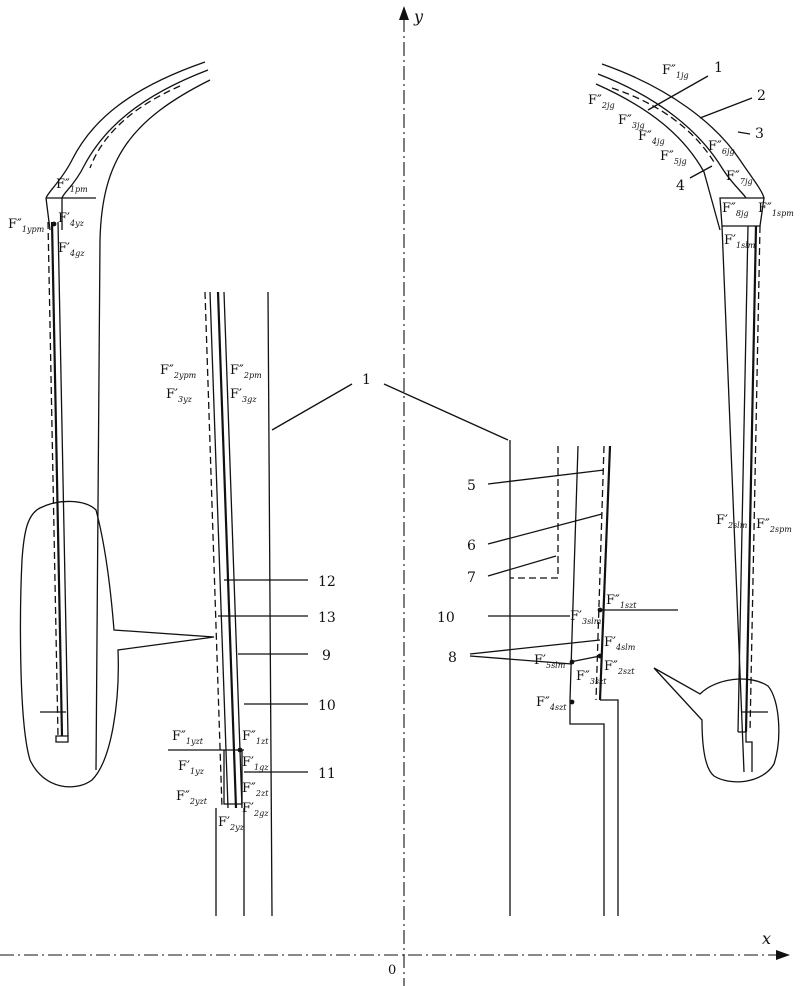  What do you see at coordinates (739, 177) in the screenshot?
I see `label-F7jg: F″7jg` at bounding box center [739, 177].